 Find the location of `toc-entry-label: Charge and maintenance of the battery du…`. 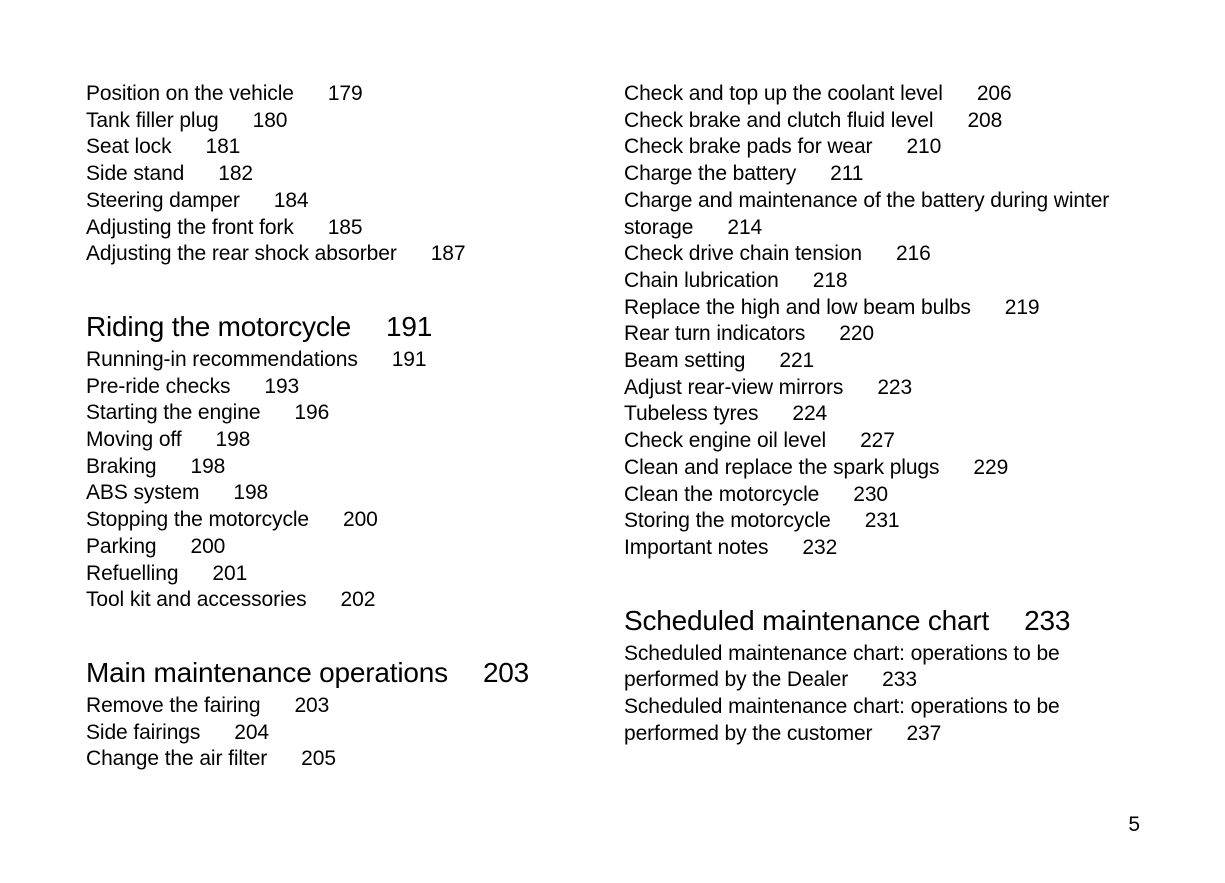

toc-entry-label: Charge and maintenance of the battery du… is located at coordinates (867, 213).